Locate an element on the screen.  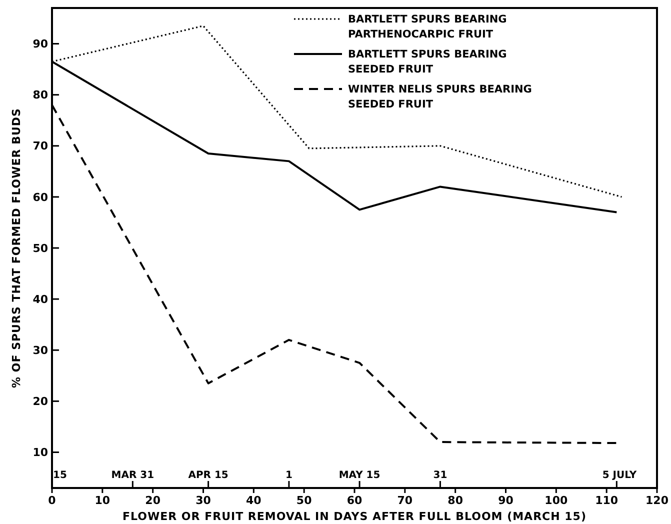
x-tick-label: 60 is located at coordinates (354, 500).